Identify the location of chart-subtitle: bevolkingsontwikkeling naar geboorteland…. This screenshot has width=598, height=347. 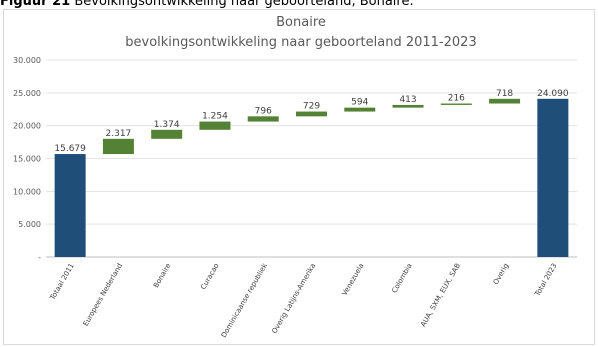
(300, 42).